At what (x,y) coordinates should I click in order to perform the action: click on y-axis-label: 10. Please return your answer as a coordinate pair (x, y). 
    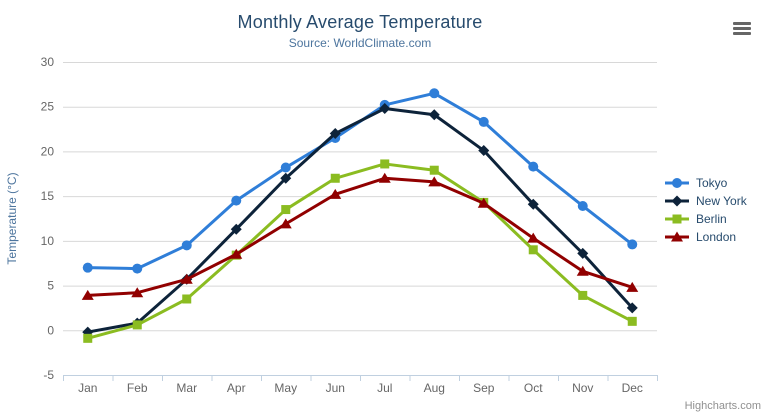
    Looking at the image, I should click on (48, 241).